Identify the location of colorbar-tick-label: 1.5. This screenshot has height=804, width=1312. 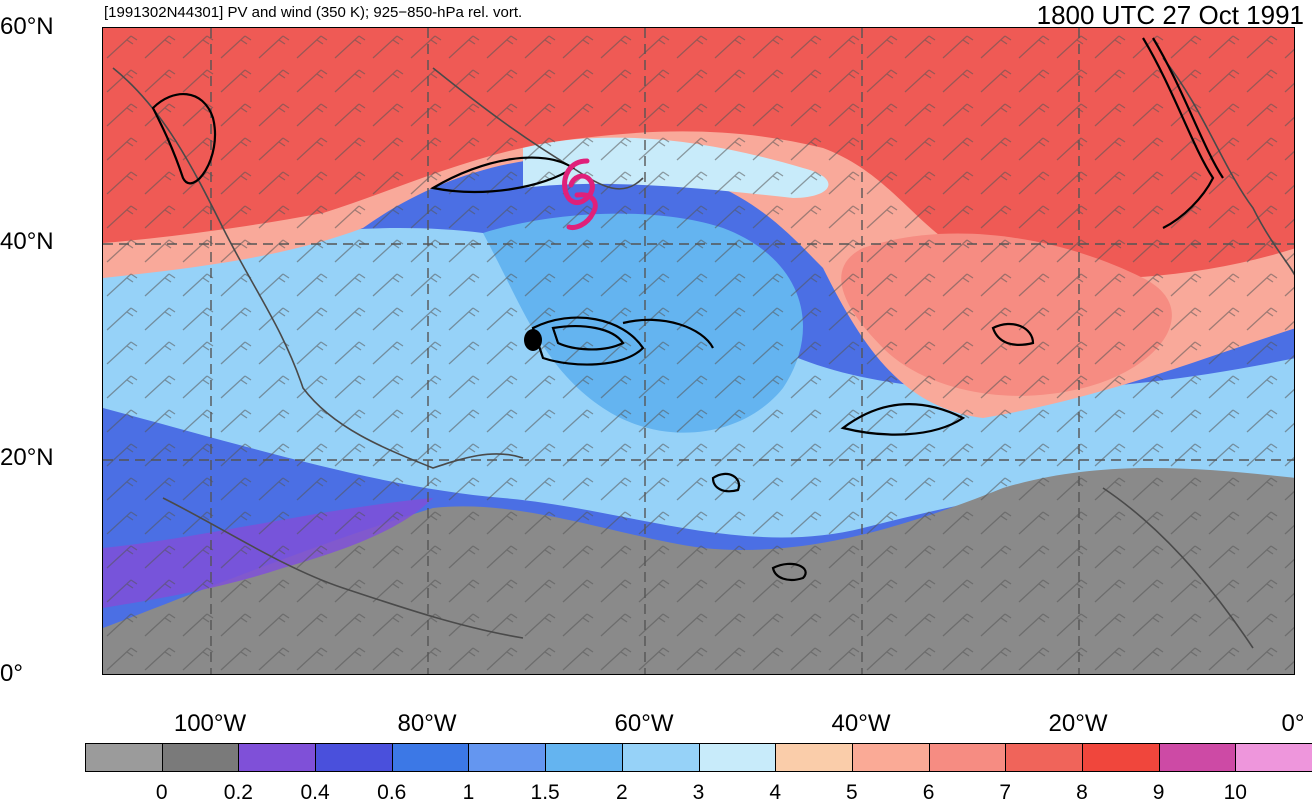
(545, 792).